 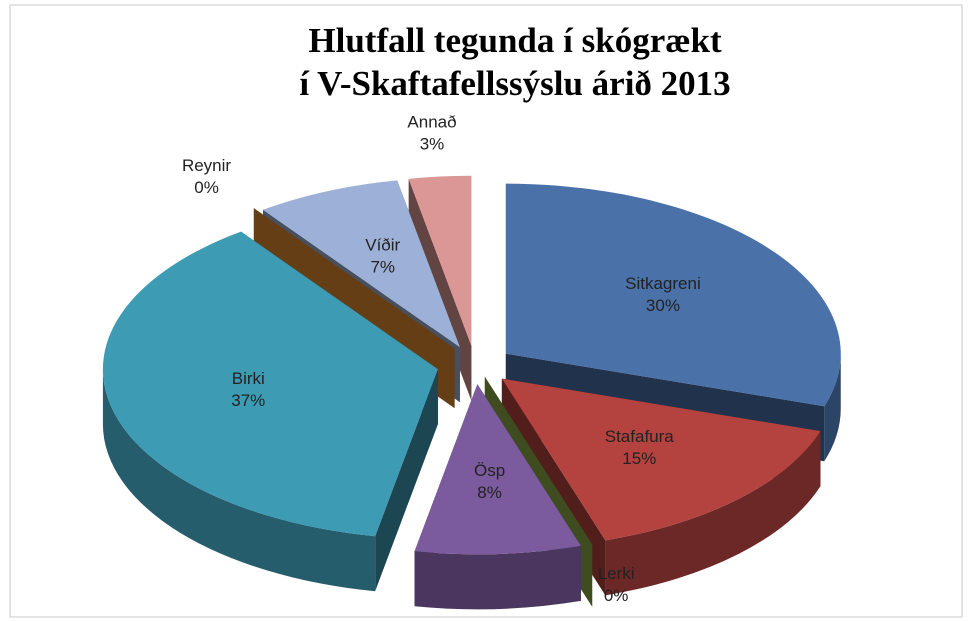 What do you see at coordinates (248, 378) in the screenshot?
I see `data-label-name: Birki` at bounding box center [248, 378].